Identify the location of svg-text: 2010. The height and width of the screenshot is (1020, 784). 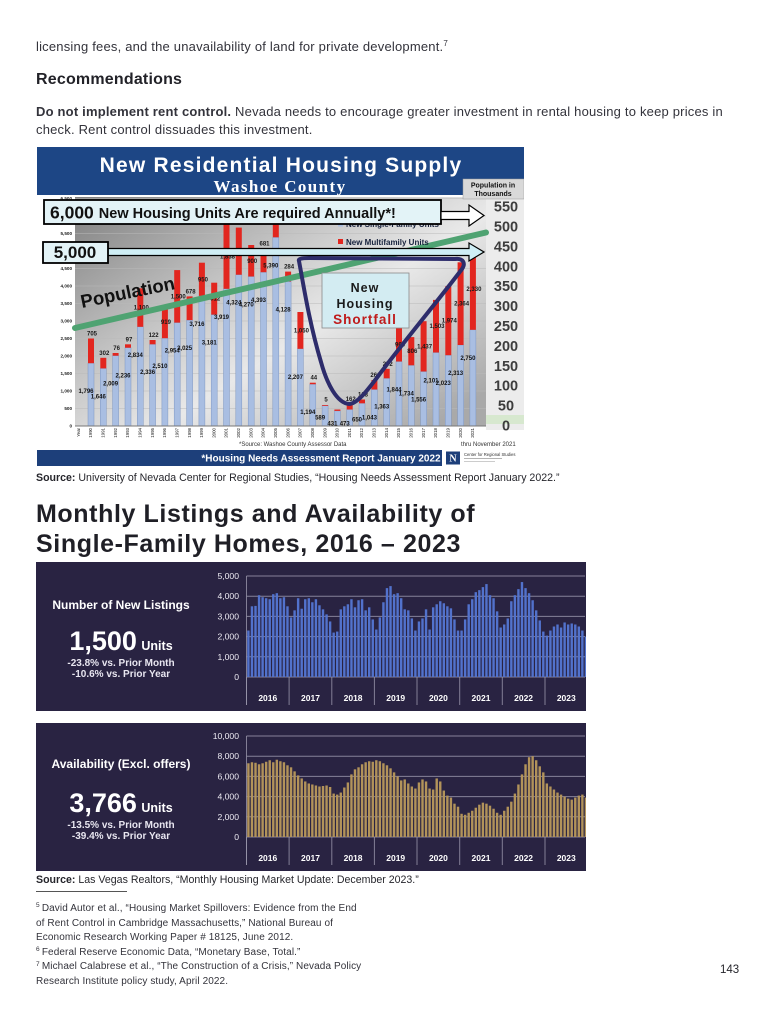
(337, 432).